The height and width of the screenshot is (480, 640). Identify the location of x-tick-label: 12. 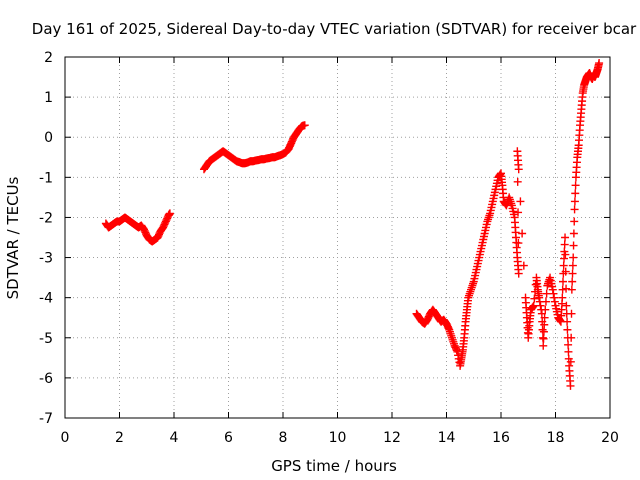
(392, 438).